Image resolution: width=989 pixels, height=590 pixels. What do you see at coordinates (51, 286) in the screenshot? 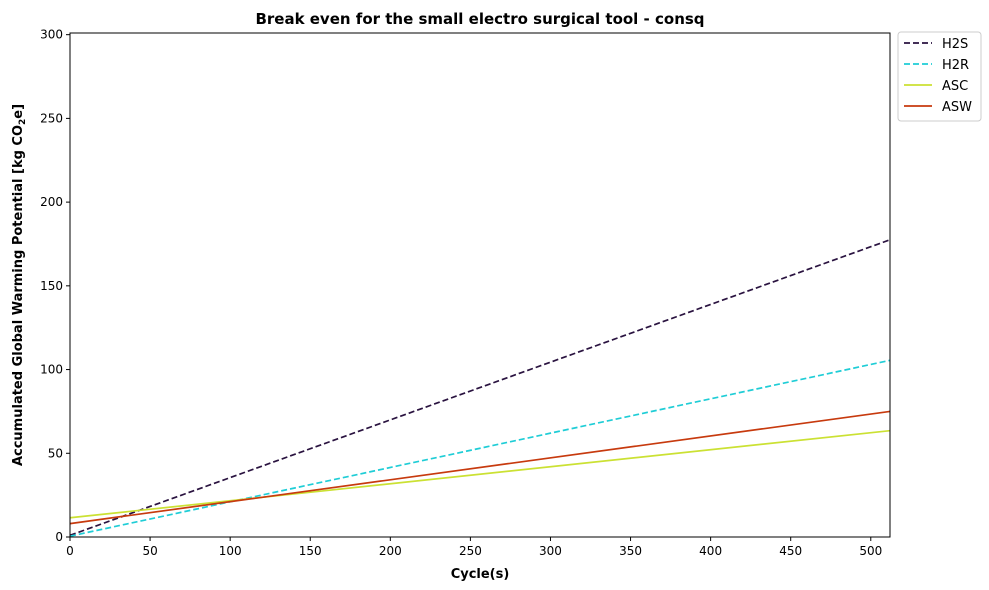
I see `y-tick-label: 150` at bounding box center [51, 286].